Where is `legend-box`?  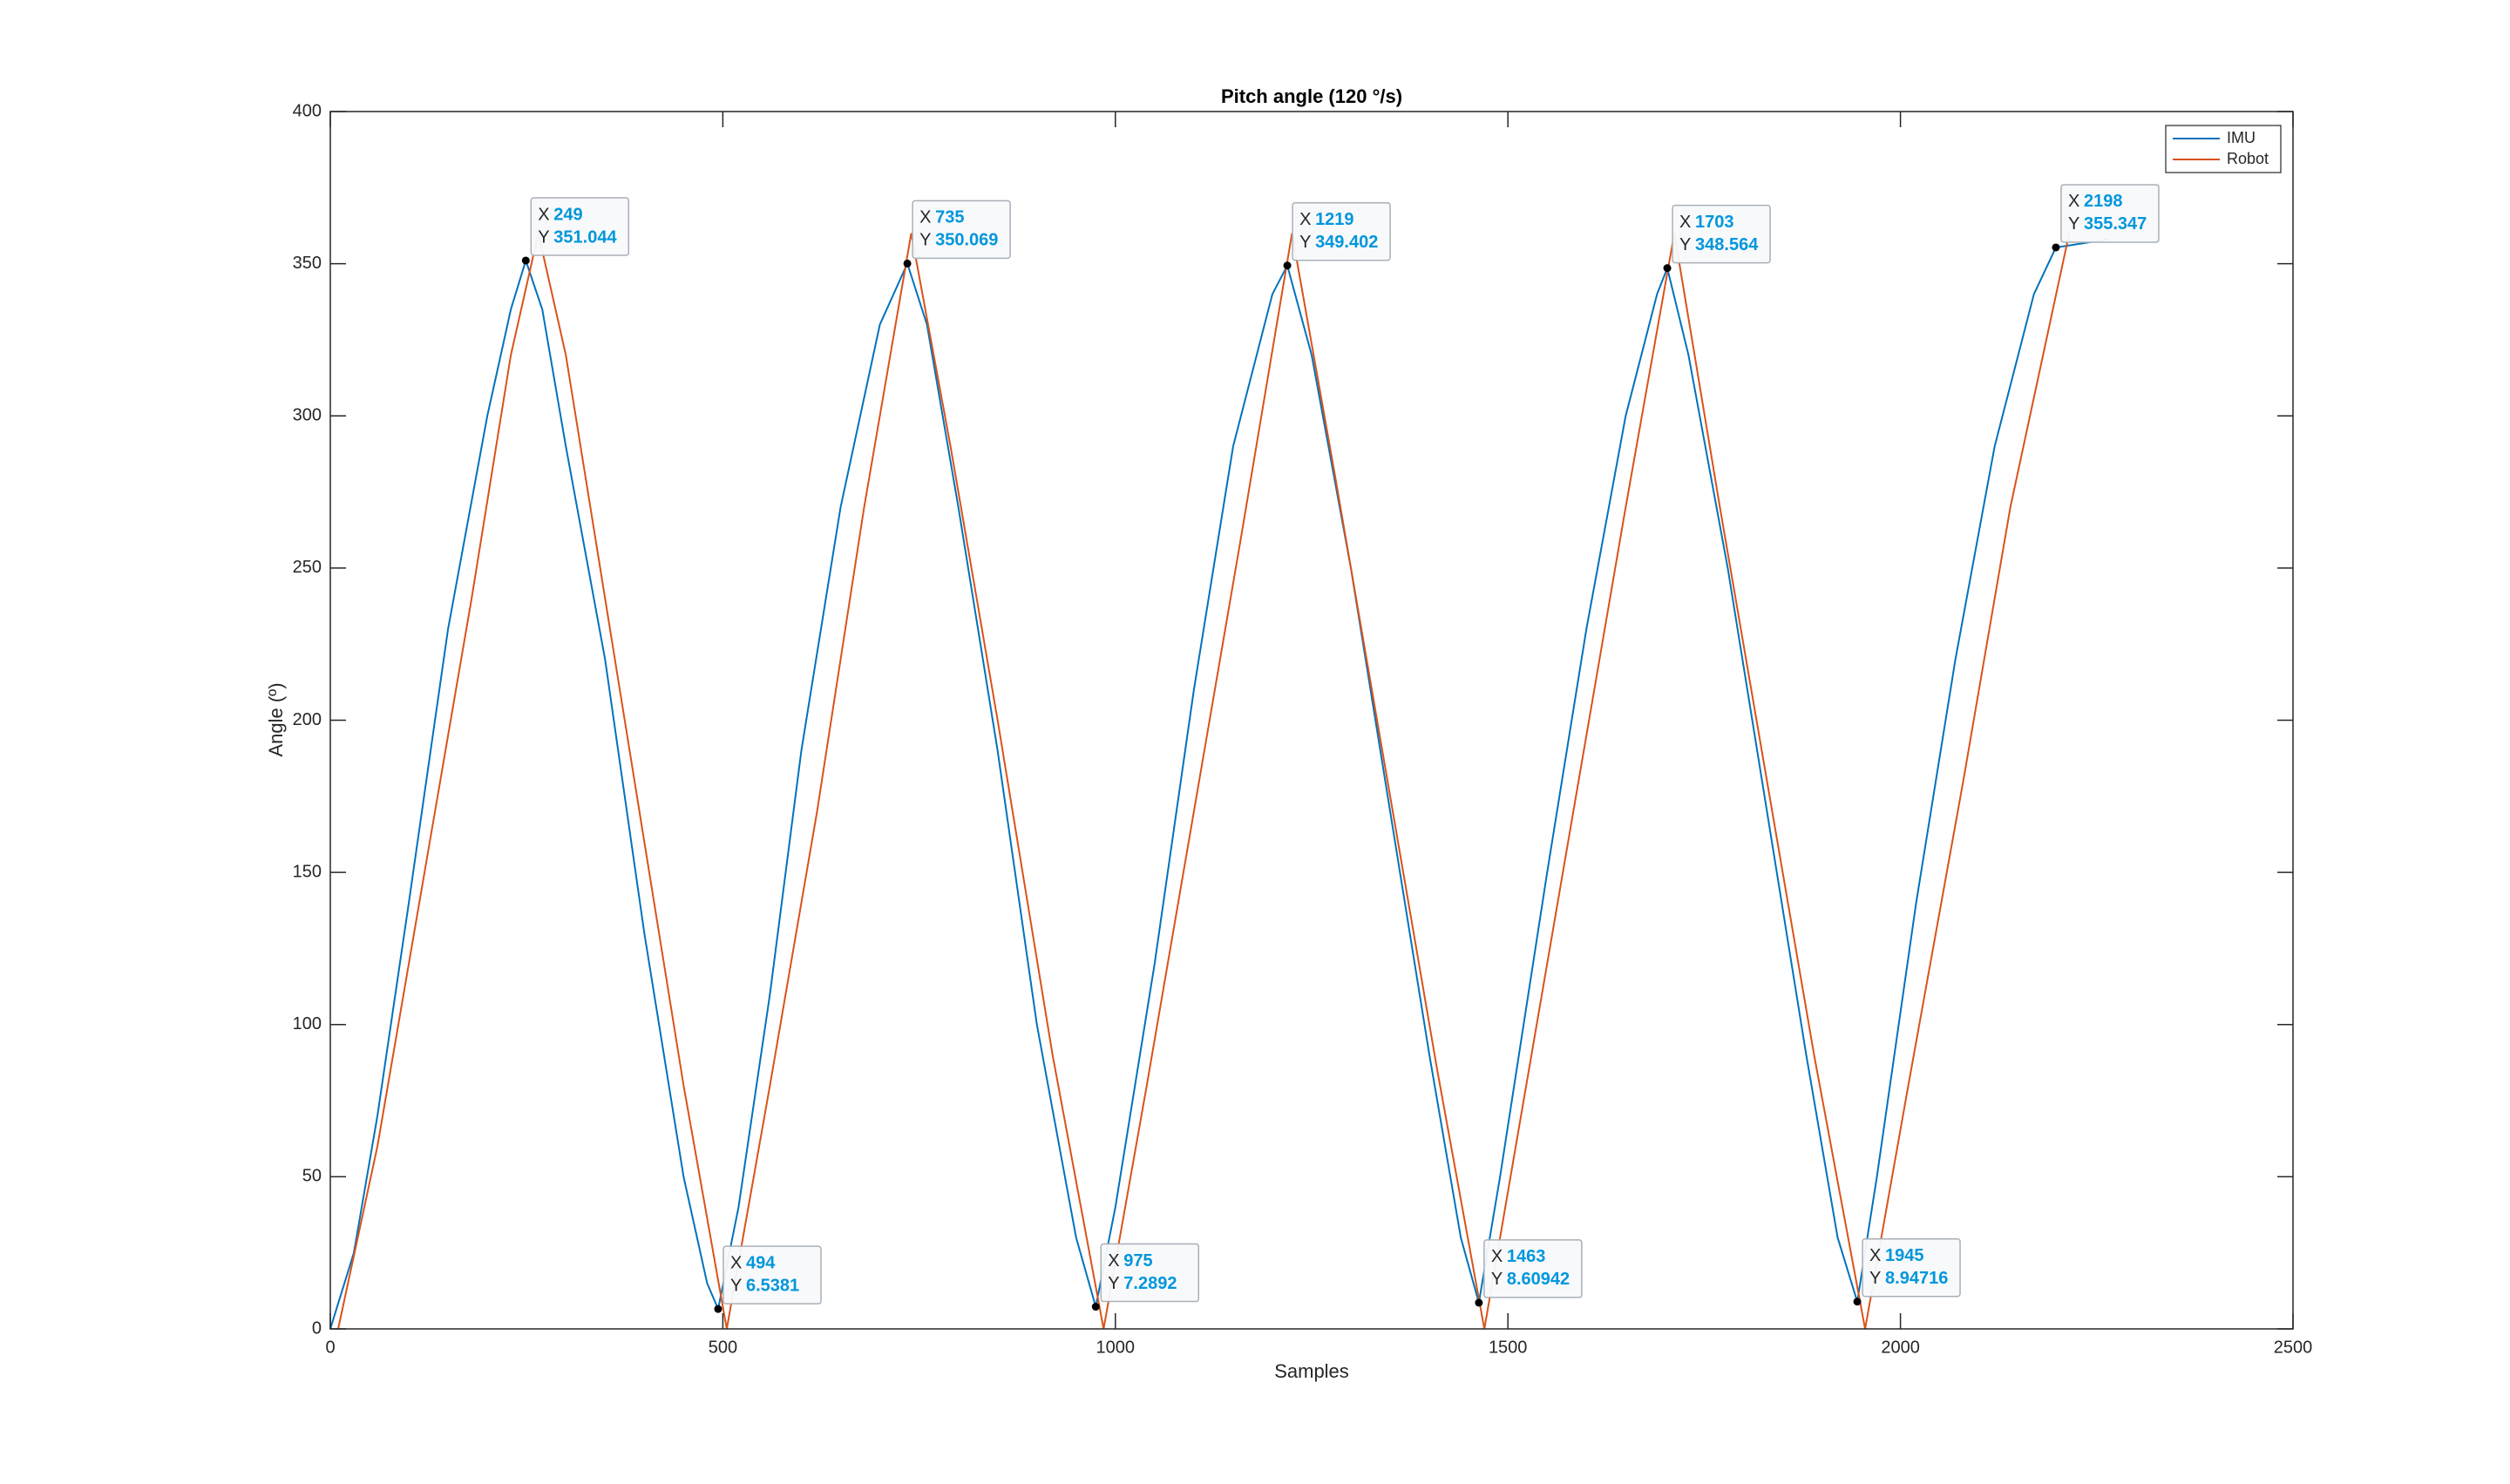
legend-box is located at coordinates (2224, 149).